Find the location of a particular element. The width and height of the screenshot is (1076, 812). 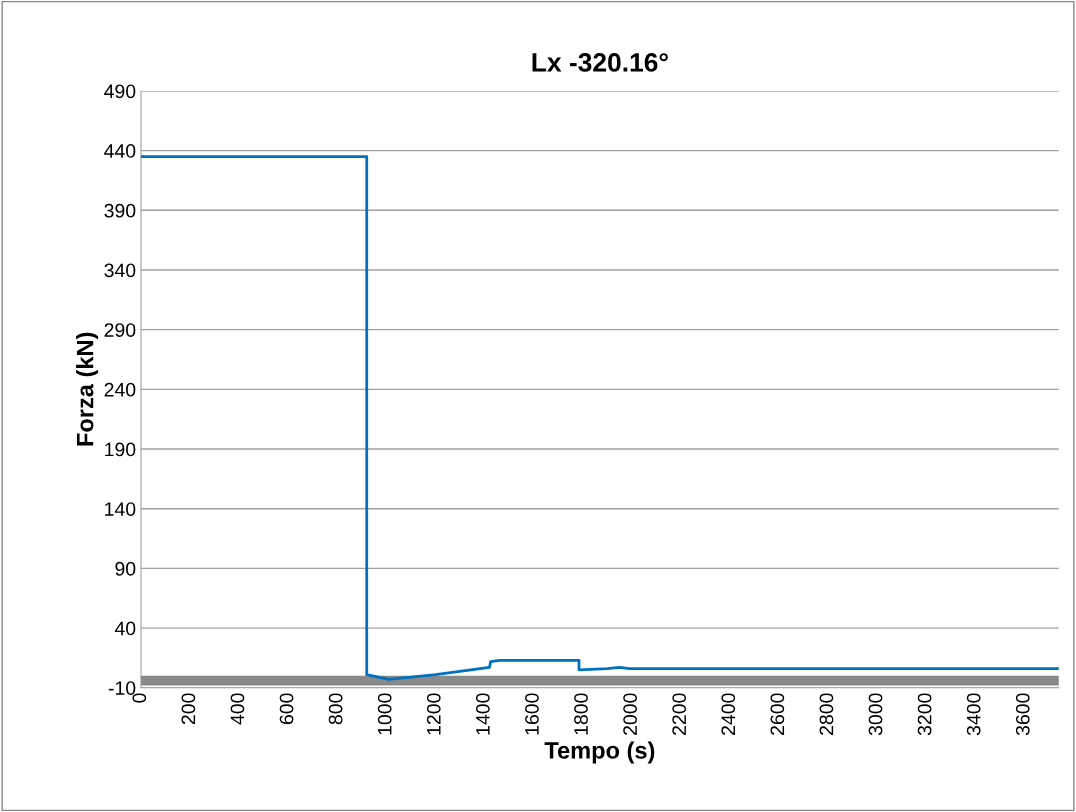

x-tick-label: 1600 is located at coordinates (532, 714).